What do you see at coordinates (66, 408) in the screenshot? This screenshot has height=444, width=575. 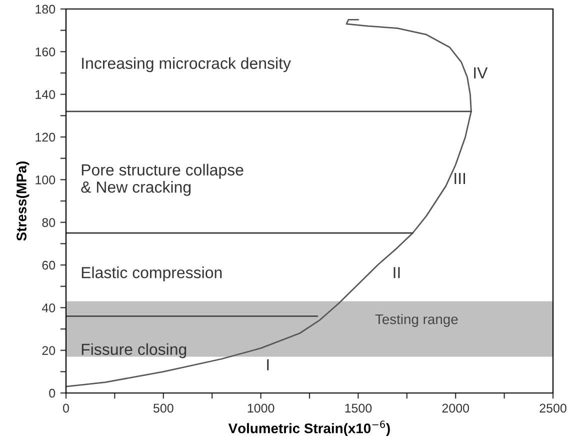 I see `x-tick-label: 0` at bounding box center [66, 408].